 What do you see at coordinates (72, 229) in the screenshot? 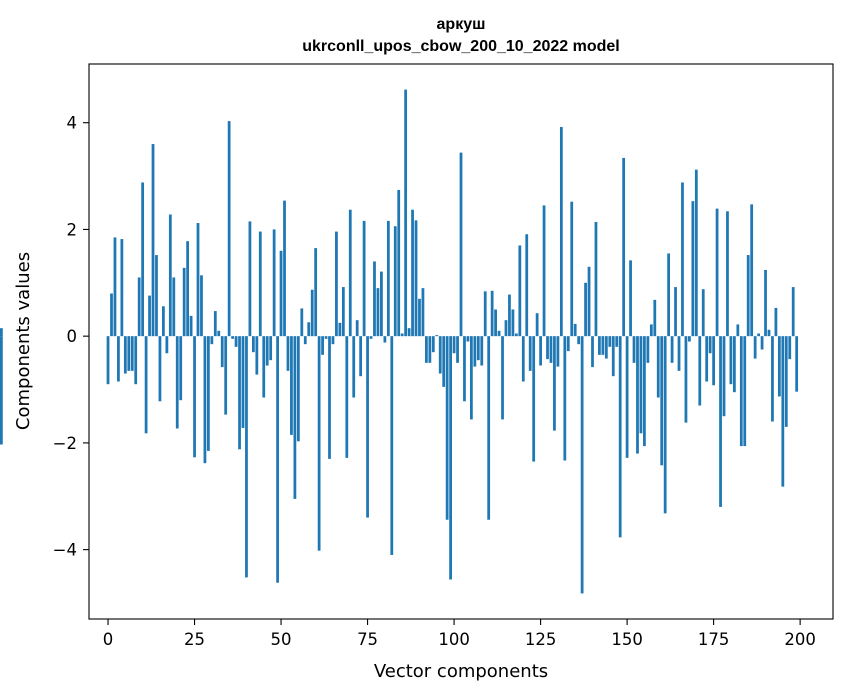
I see `y-tick-label-2: 2` at bounding box center [72, 229].